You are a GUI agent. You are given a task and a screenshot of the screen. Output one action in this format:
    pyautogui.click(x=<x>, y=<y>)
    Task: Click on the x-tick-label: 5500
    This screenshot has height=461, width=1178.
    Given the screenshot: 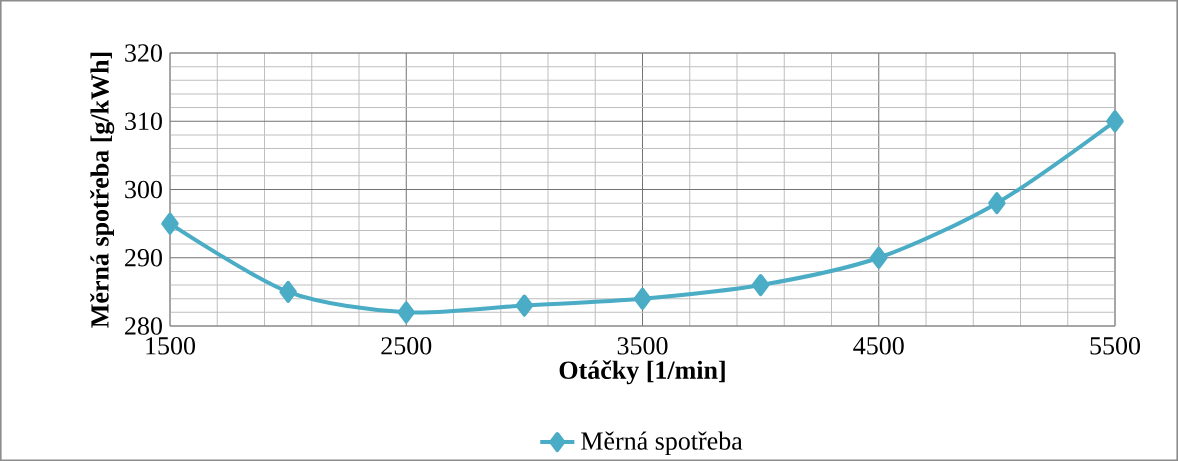 What is the action you would take?
    pyautogui.click(x=1115, y=346)
    